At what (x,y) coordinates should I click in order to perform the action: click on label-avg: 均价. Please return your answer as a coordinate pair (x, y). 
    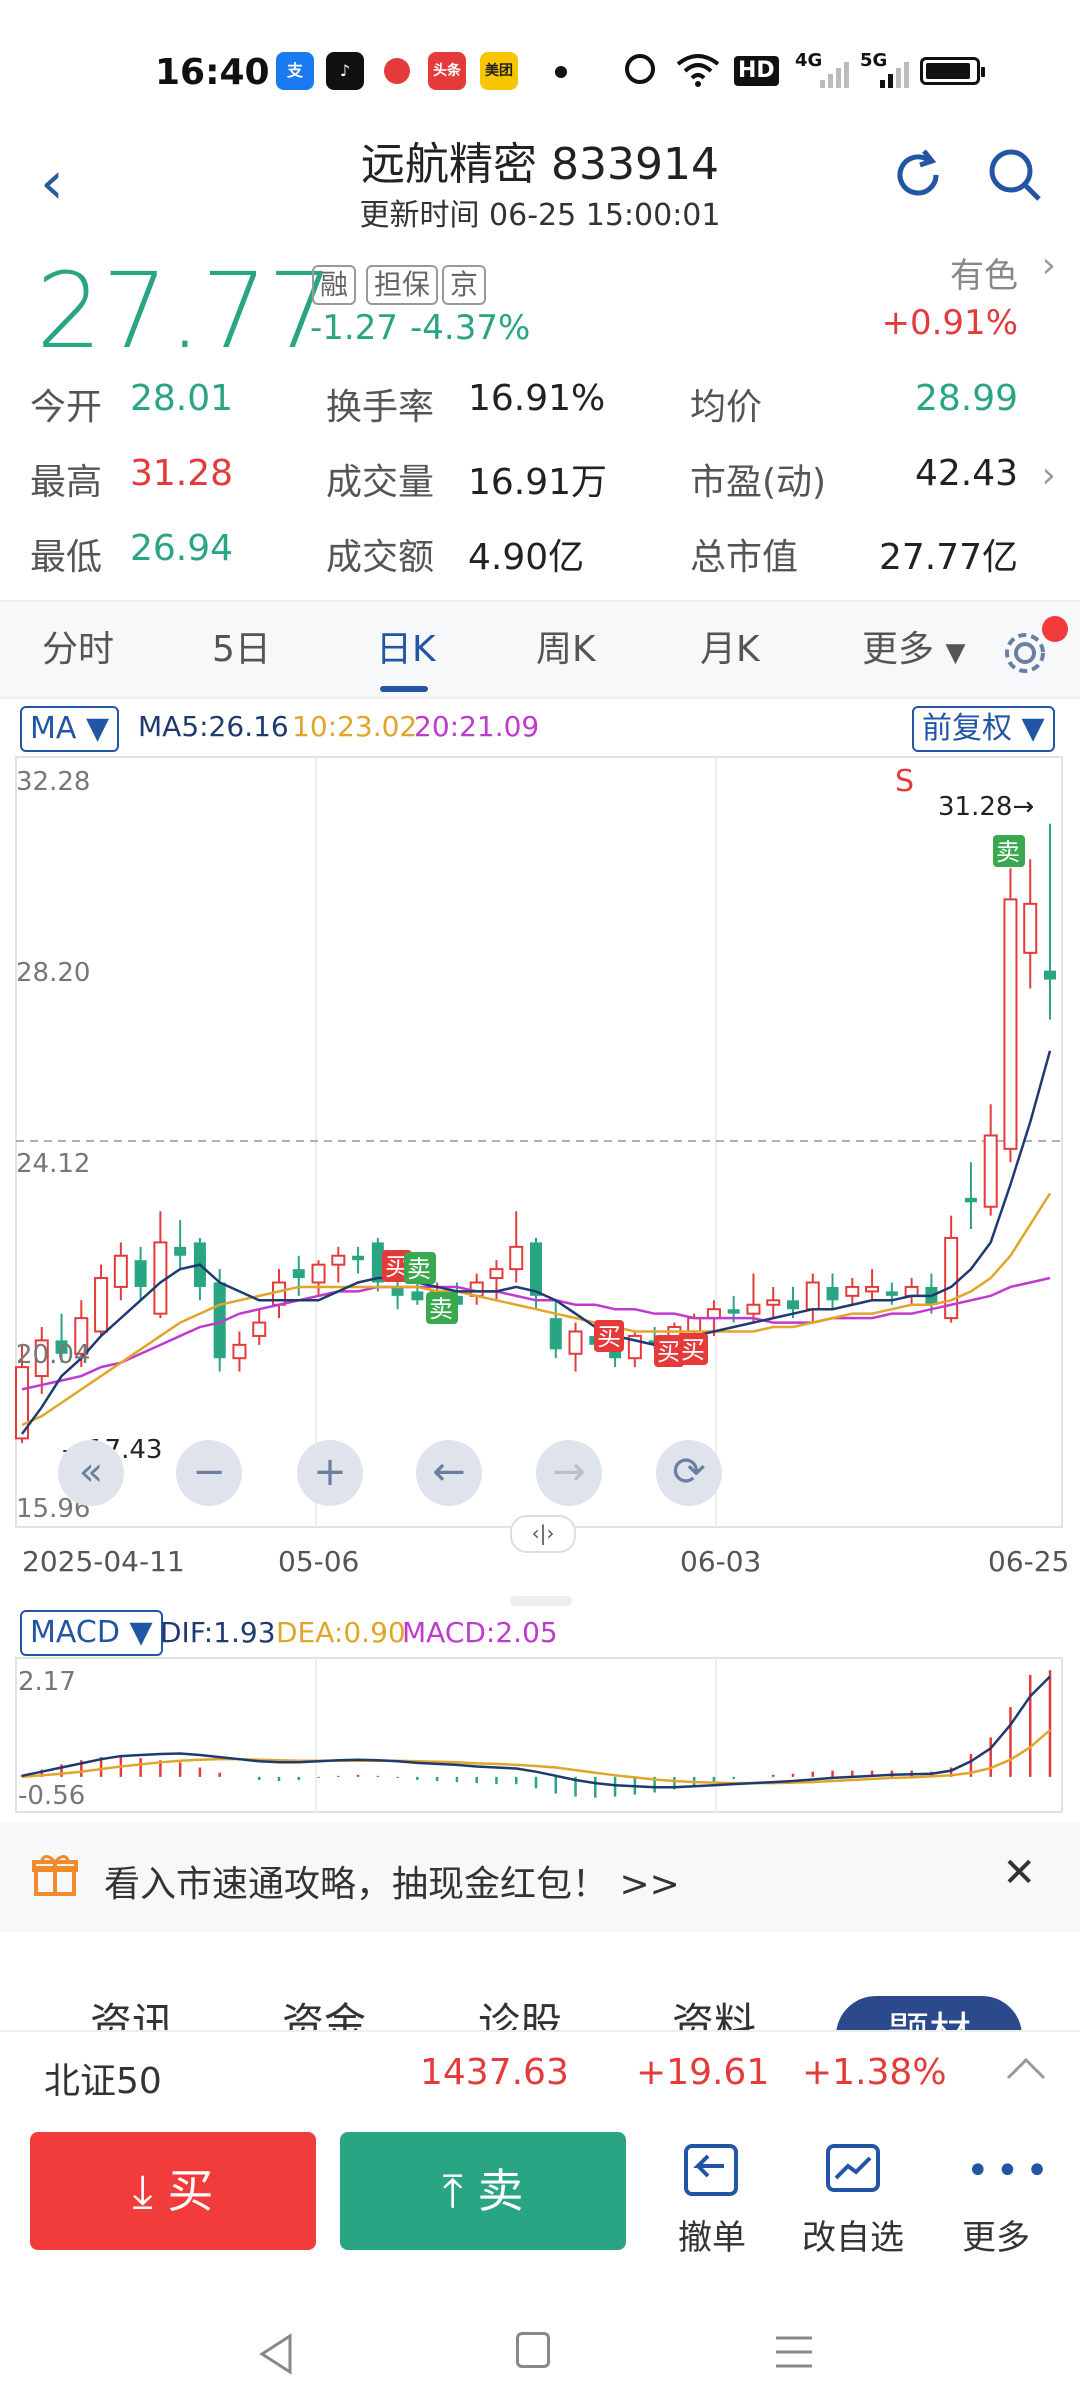
    Looking at the image, I should click on (726, 407).